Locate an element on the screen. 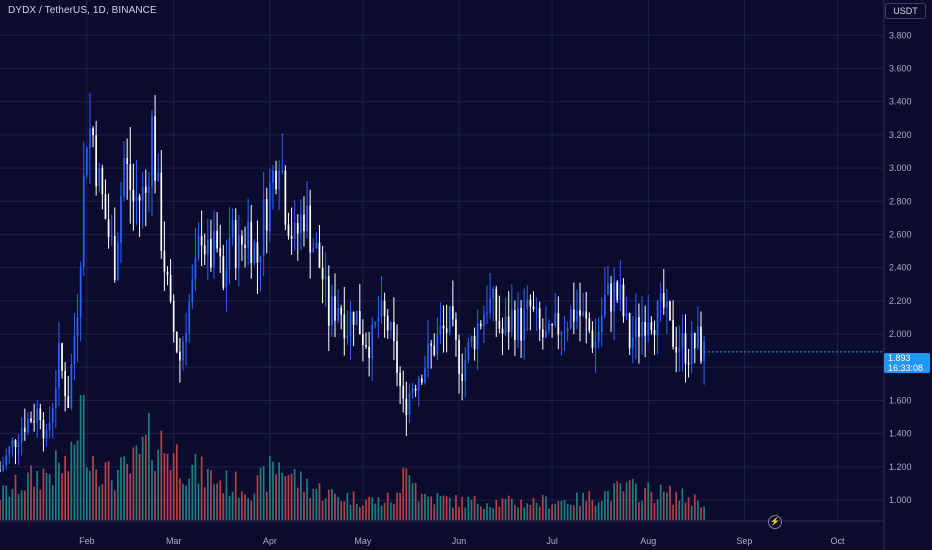 The height and width of the screenshot is (550, 932). last-price-label: 1.893 16:33:08 is located at coordinates (907, 363).